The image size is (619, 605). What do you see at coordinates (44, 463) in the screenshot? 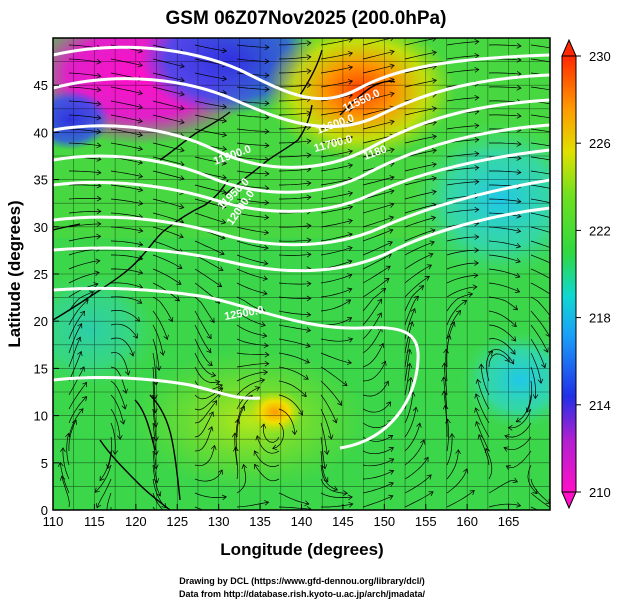
I see `y-tick-label: 5` at bounding box center [44, 463].